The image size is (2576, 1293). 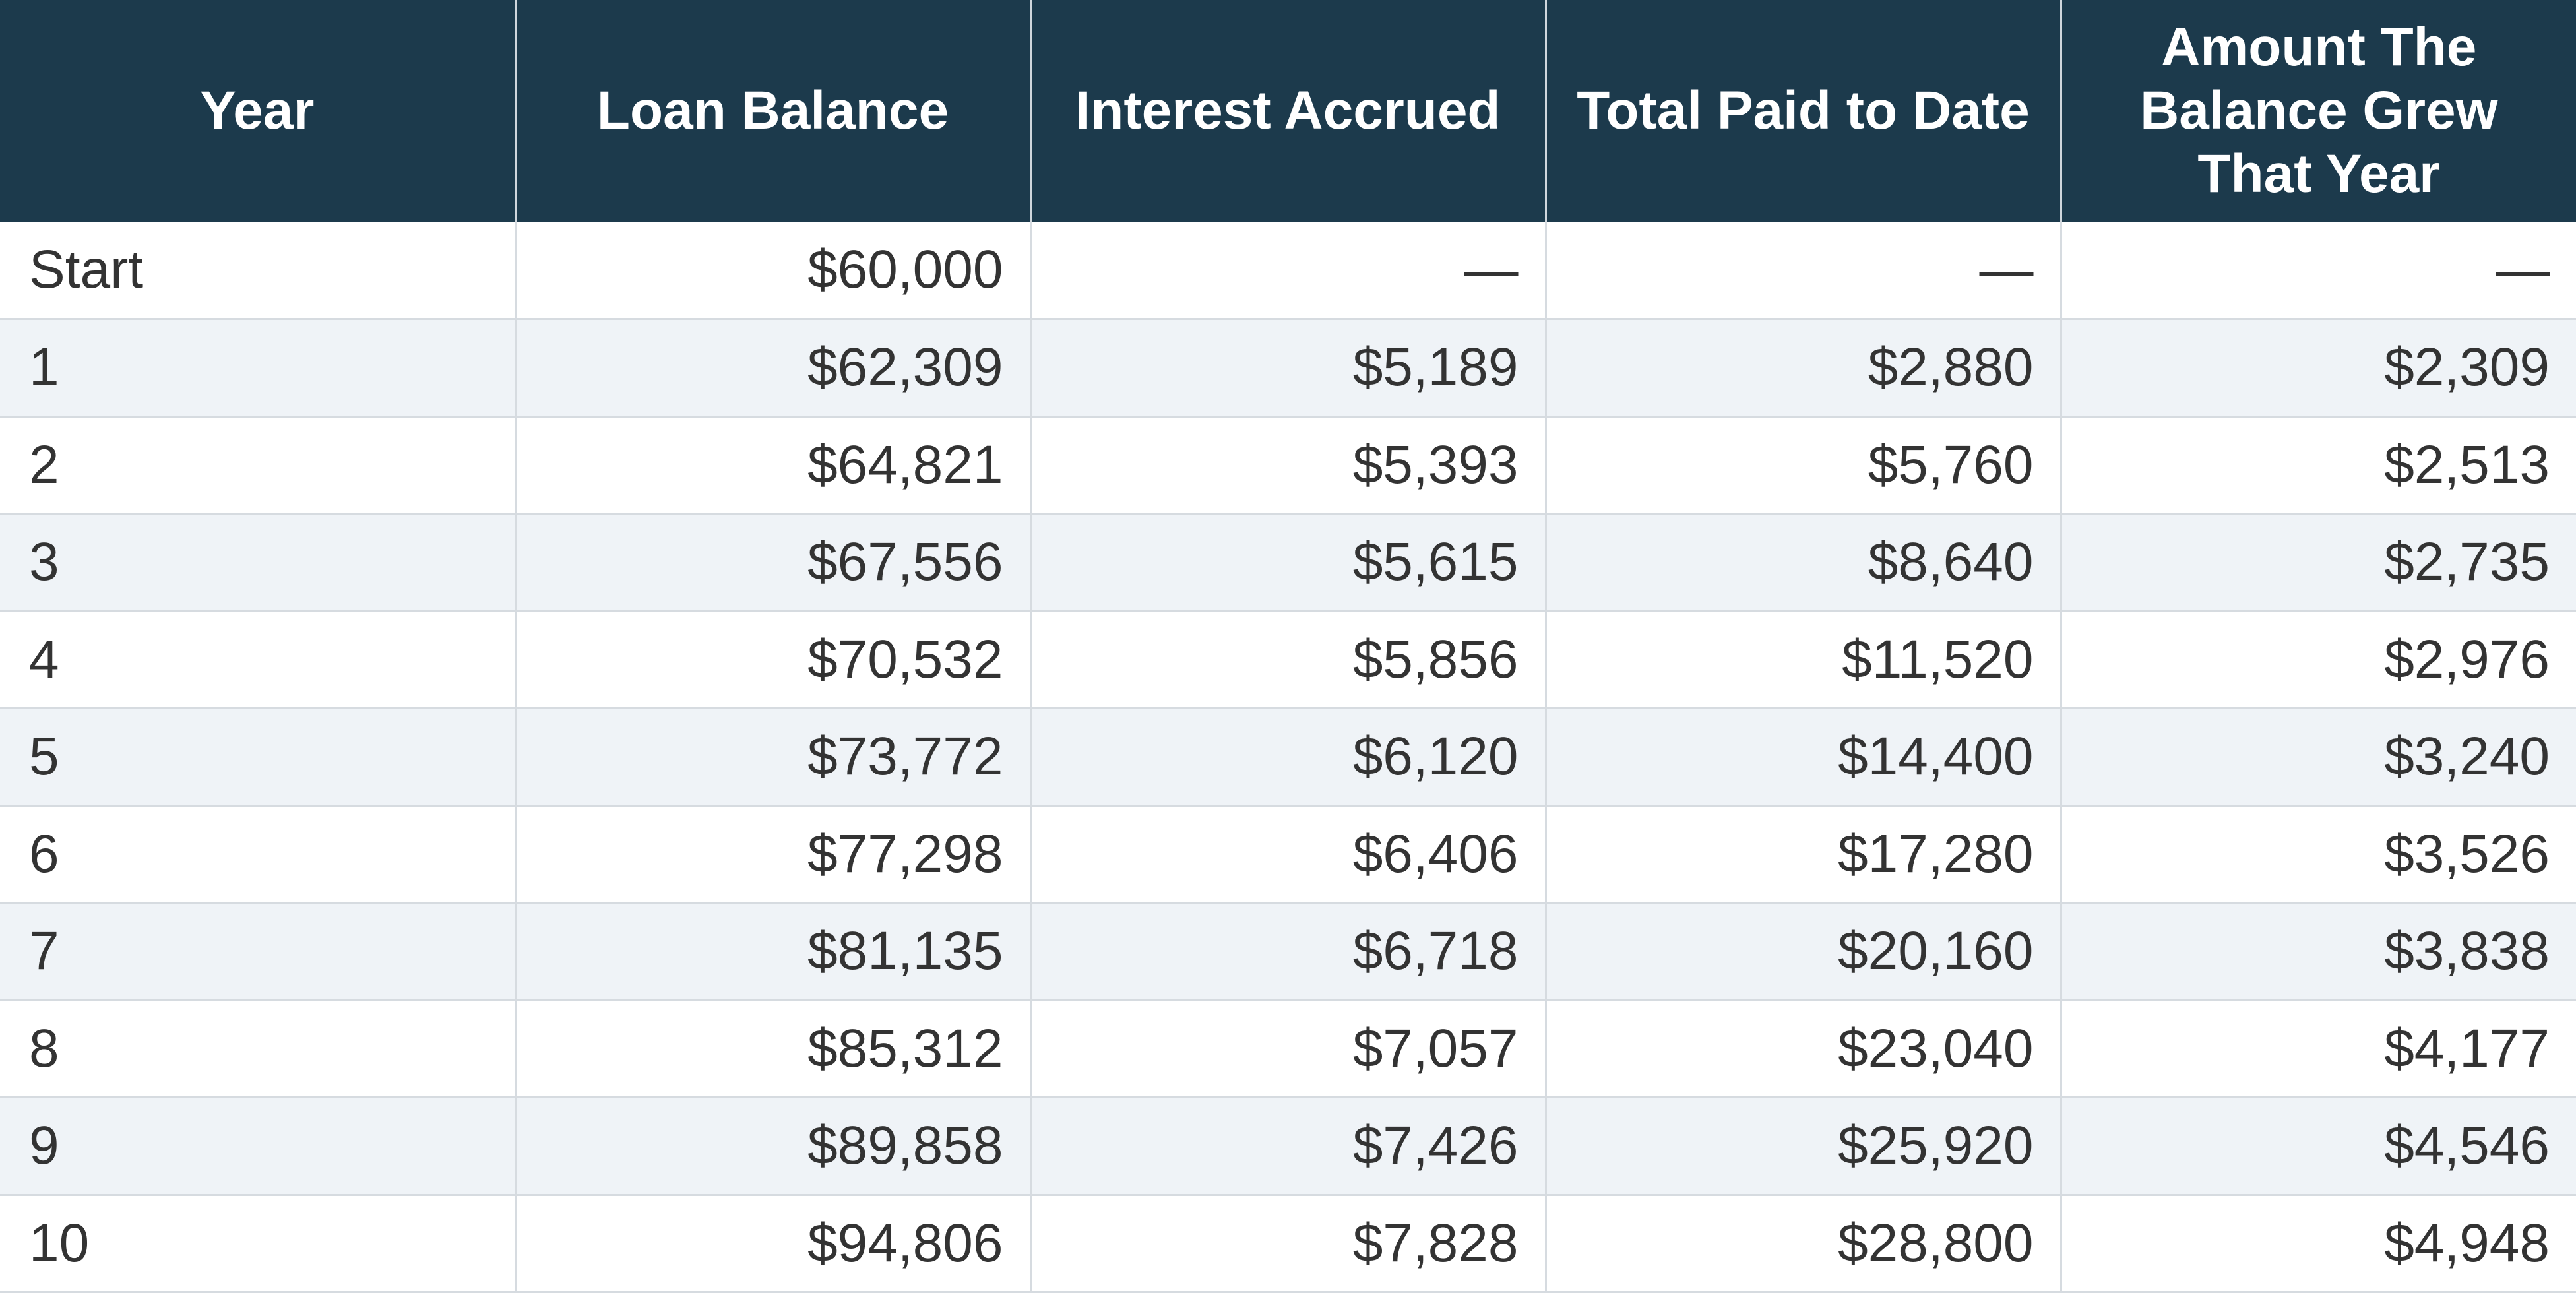 What do you see at coordinates (2318, 562) in the screenshot?
I see `value-cell: $2,735` at bounding box center [2318, 562].